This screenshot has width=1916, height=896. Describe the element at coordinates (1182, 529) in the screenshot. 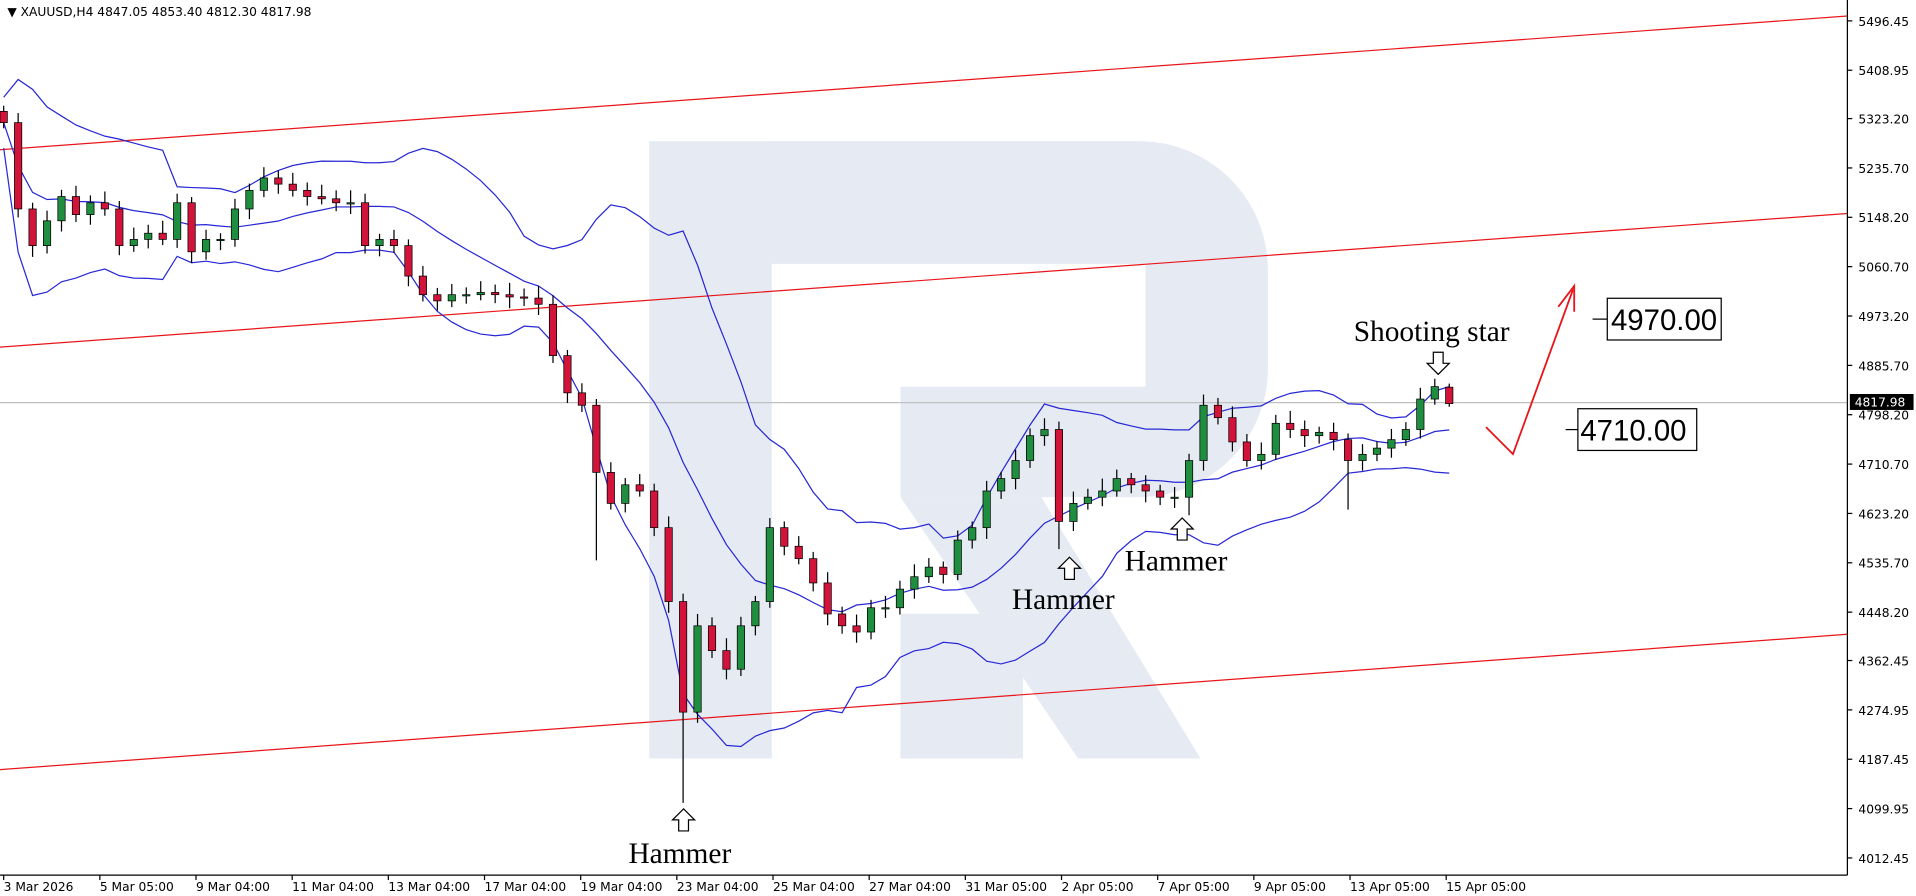

I see `arrow-up-icon` at that location.